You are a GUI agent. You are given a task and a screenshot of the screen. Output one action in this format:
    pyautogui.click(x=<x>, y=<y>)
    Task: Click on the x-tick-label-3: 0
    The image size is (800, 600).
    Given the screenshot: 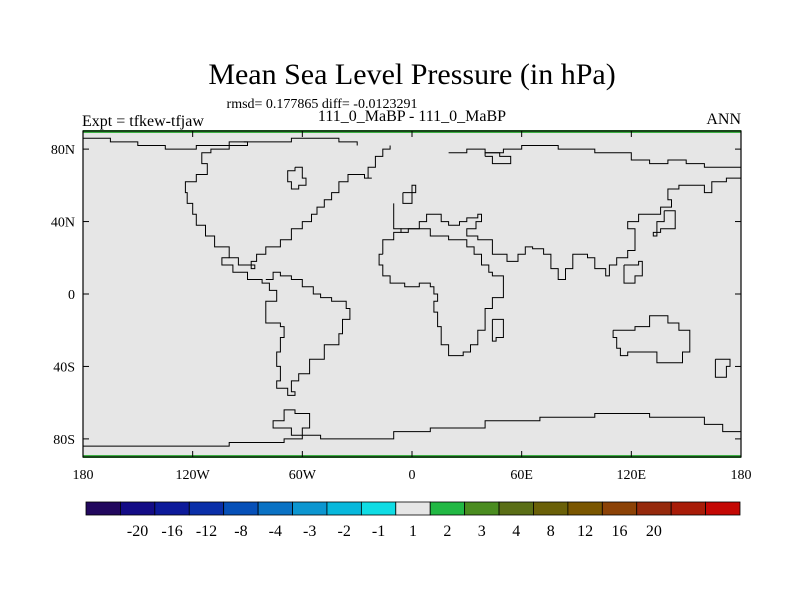 What is the action you would take?
    pyautogui.click(x=412, y=475)
    